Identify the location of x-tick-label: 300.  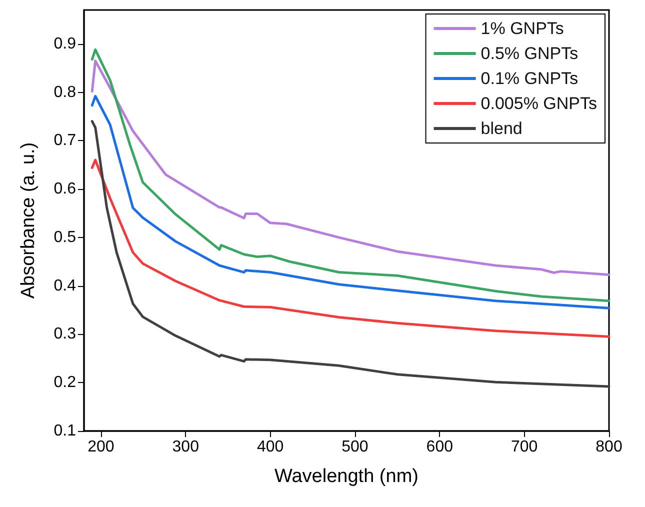
(186, 447).